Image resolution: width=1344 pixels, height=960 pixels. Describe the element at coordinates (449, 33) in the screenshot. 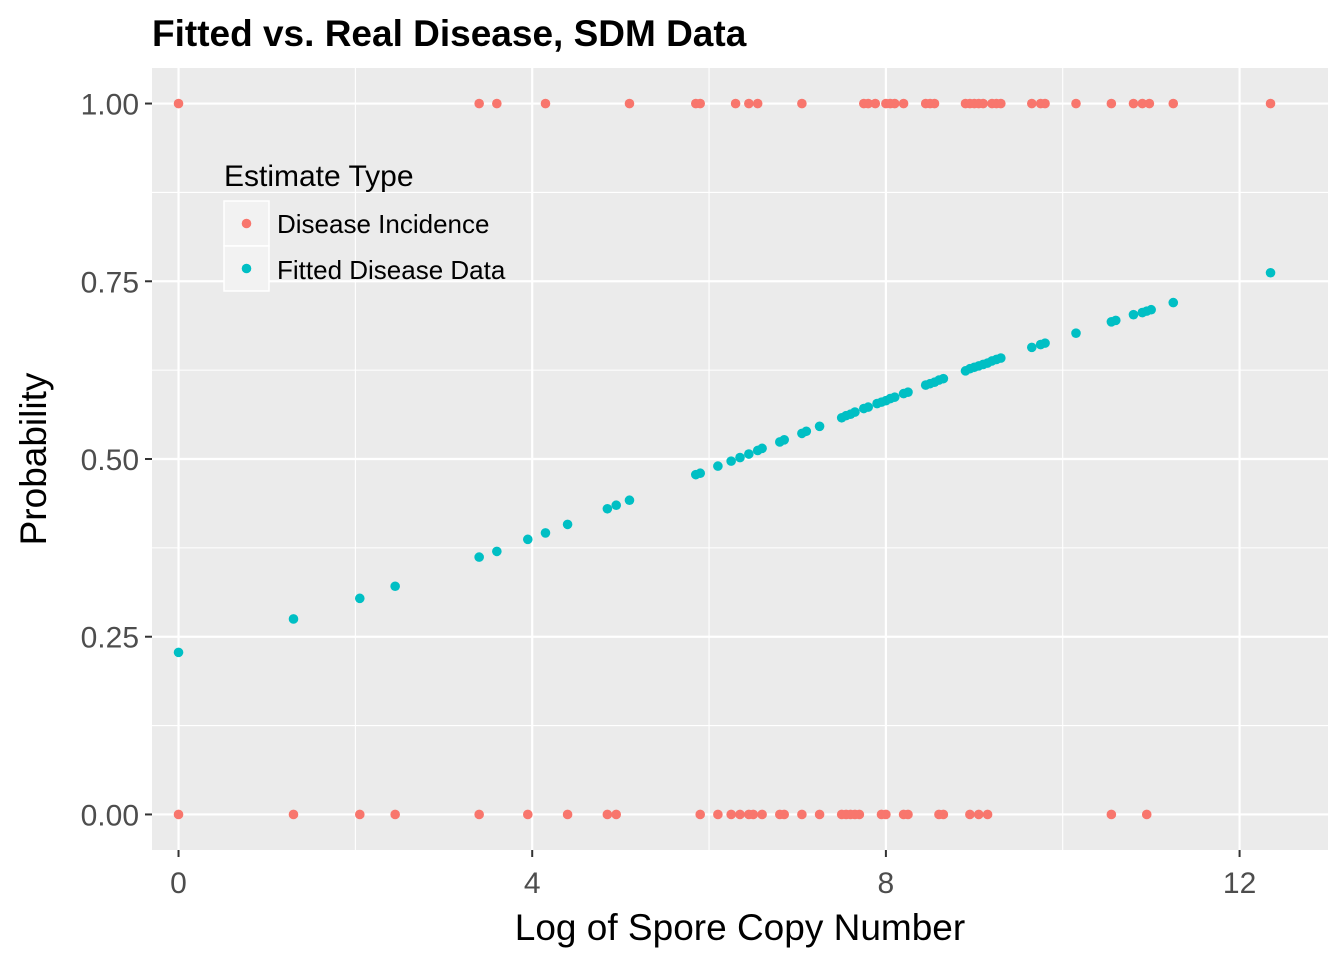

I see `chart-title: Fitted vs. Real Disease, SDM Data` at that location.